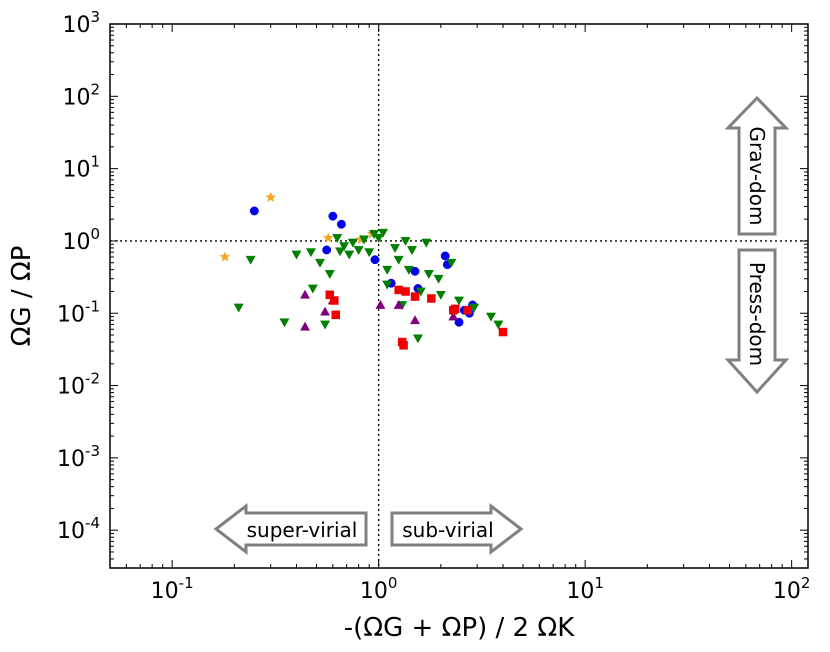 The image size is (830, 652). I want to click on y-tick-label: 10⁻¹, so click(78, 312).